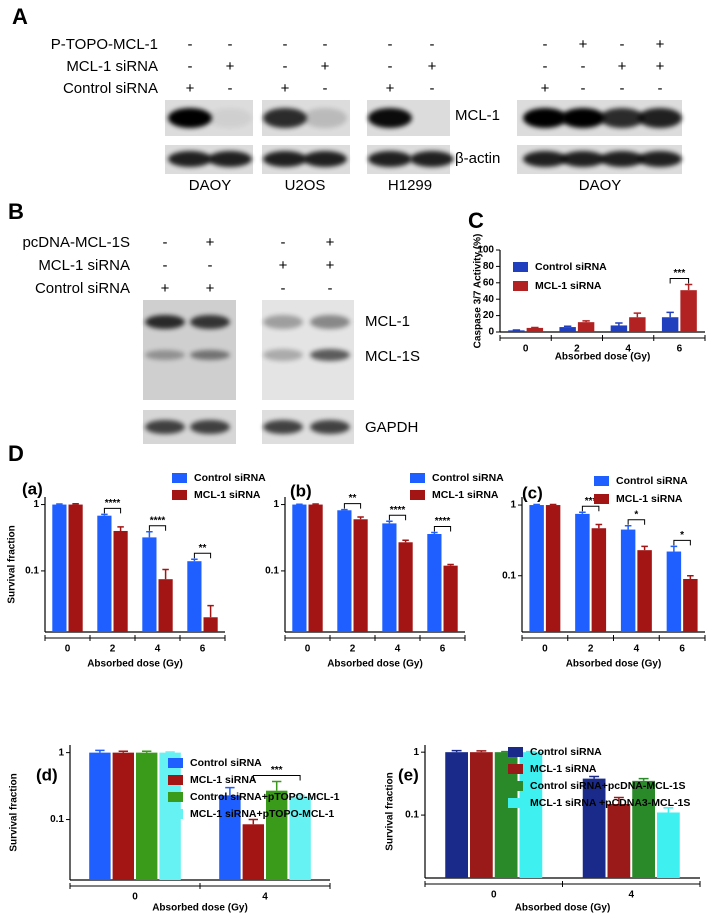 Image resolution: width=720 pixels, height=920 pixels. What do you see at coordinates (392, 356) in the screenshot?
I see `band-label: MCL-1S` at bounding box center [392, 356].